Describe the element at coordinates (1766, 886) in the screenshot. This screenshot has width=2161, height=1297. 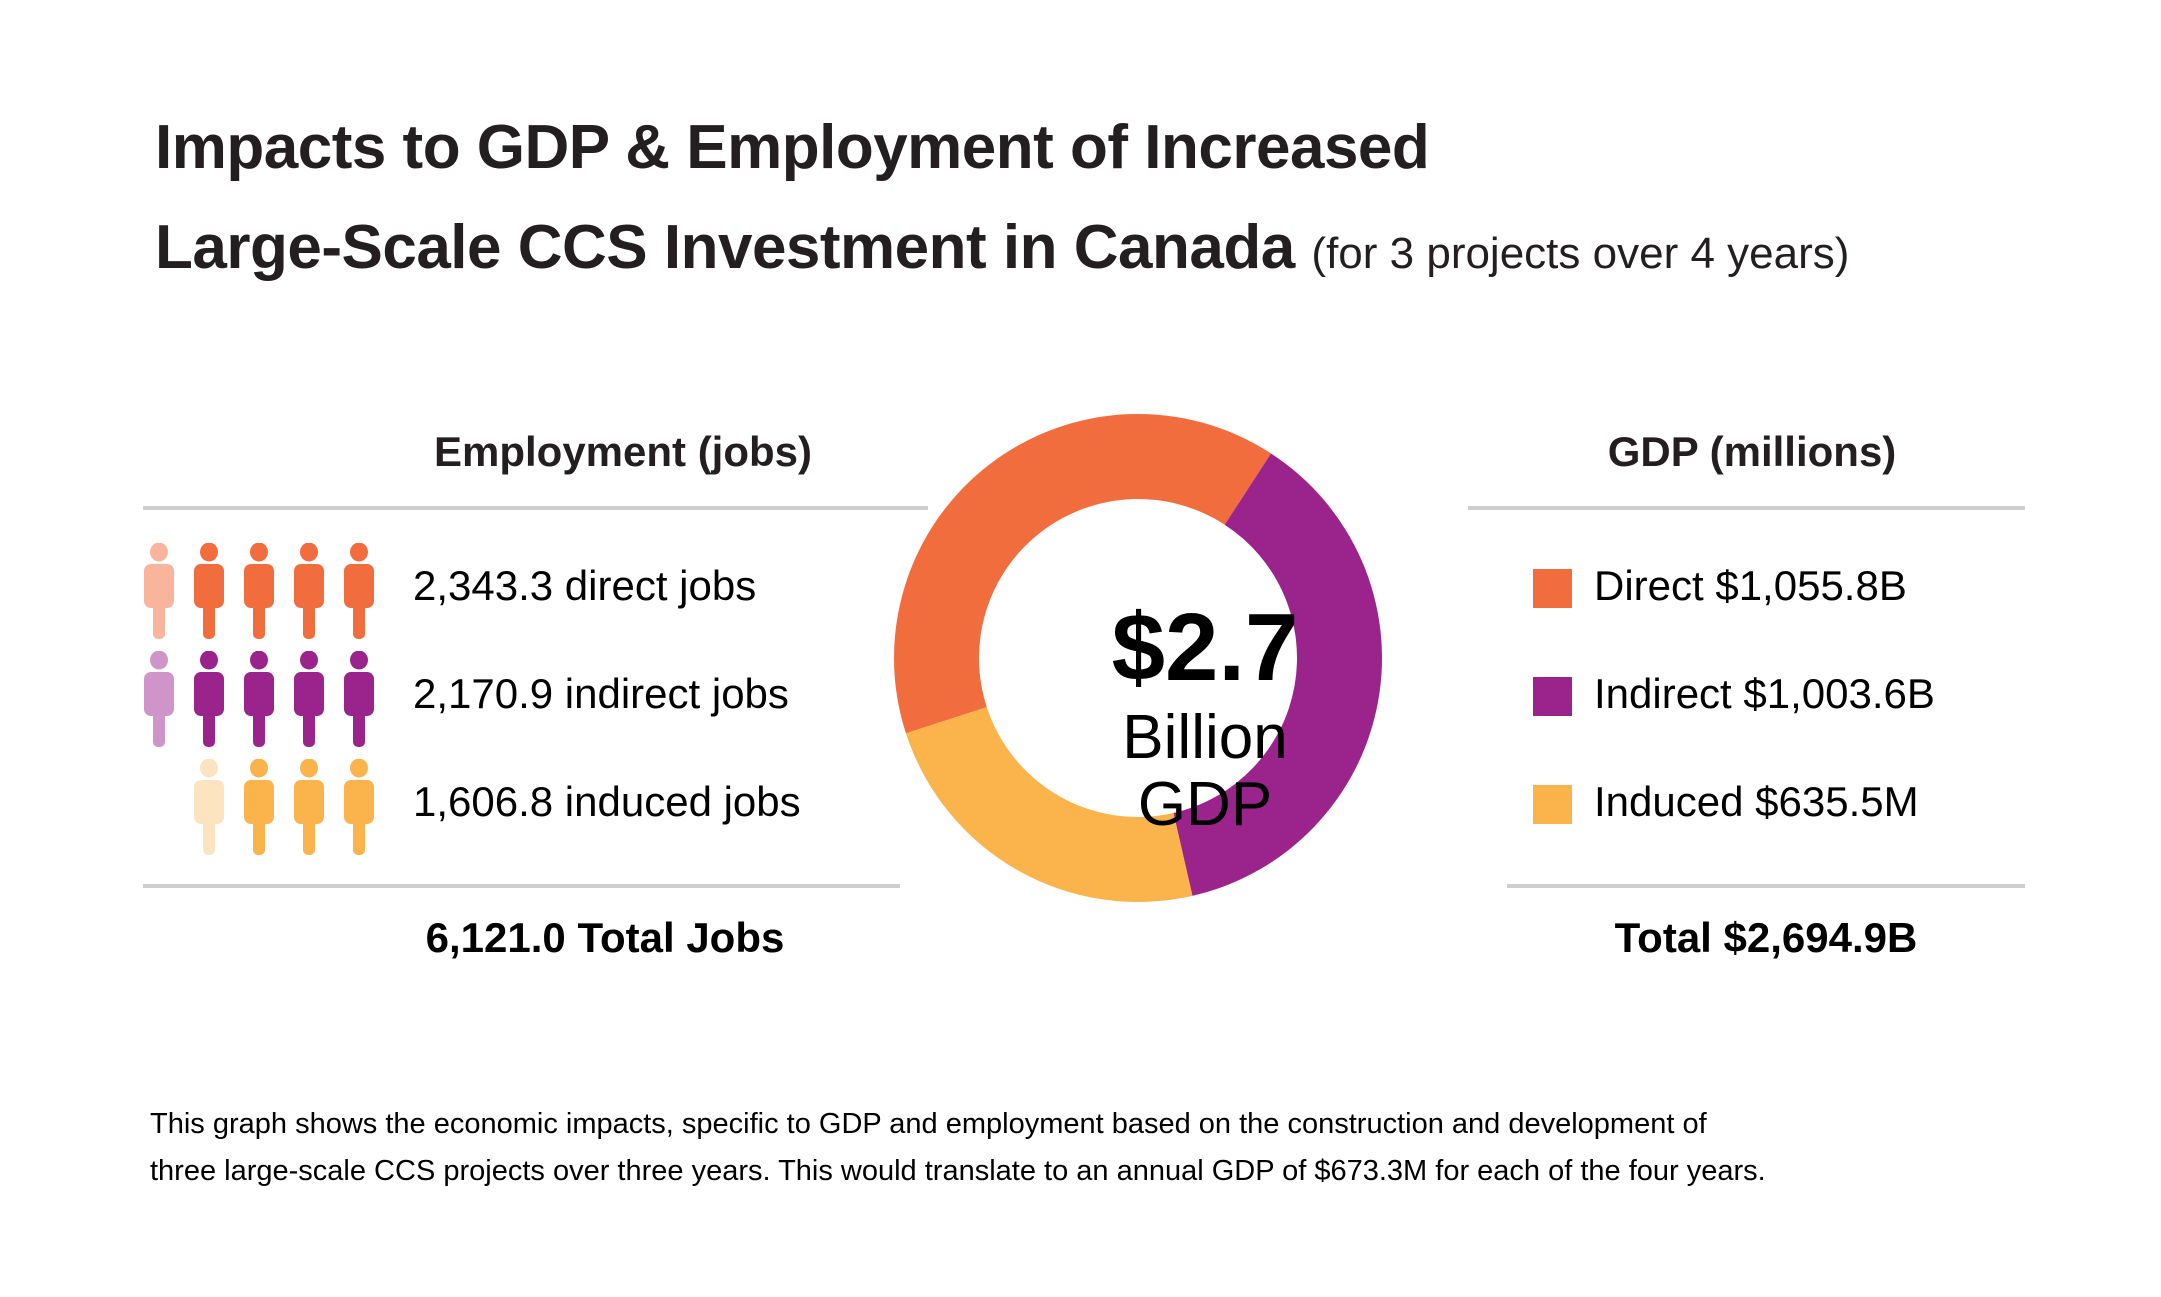
I see `gdp-bottom-divider` at that location.